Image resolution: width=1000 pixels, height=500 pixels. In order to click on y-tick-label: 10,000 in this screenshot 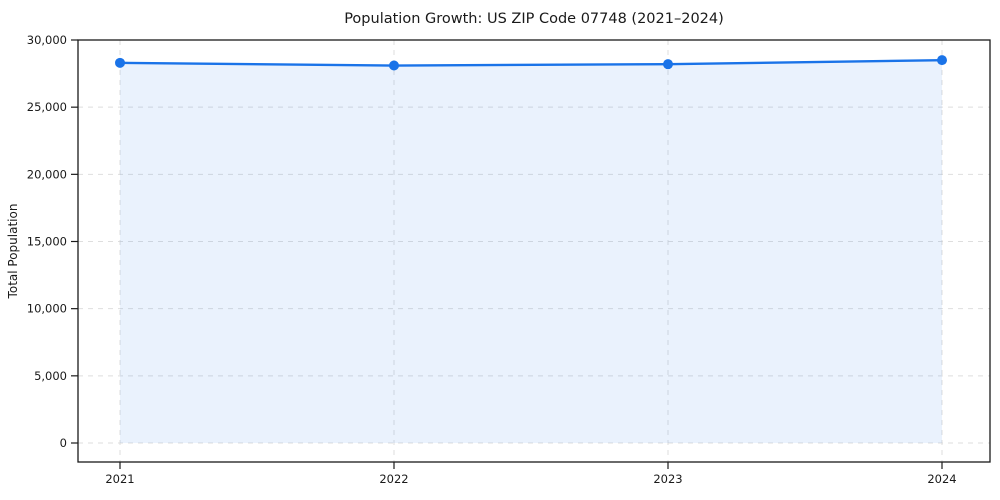, I will do `click(47, 309)`.